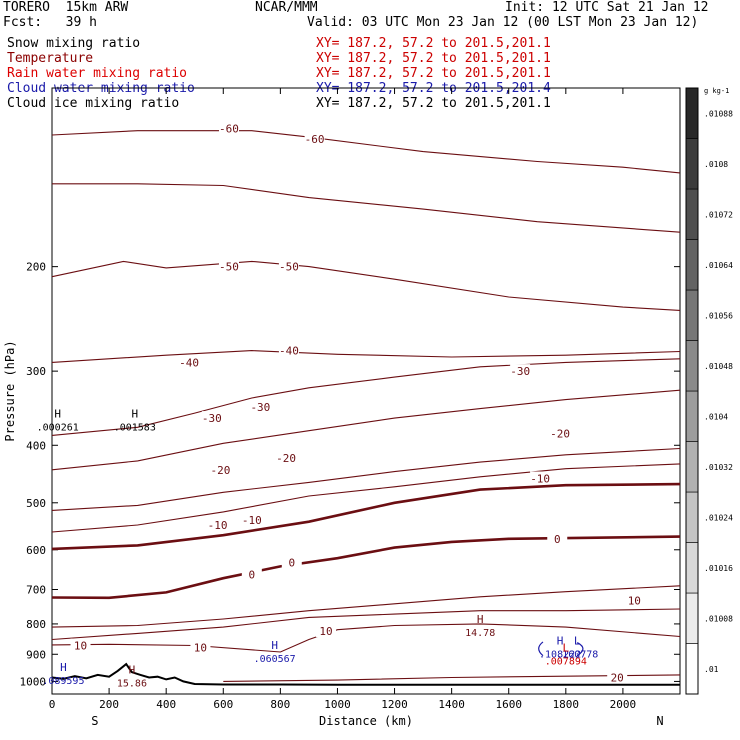 Image resolution: width=740 pixels, height=740 pixels. Describe the element at coordinates (63, 681) in the screenshot. I see `extremum-value: .089595` at that location.